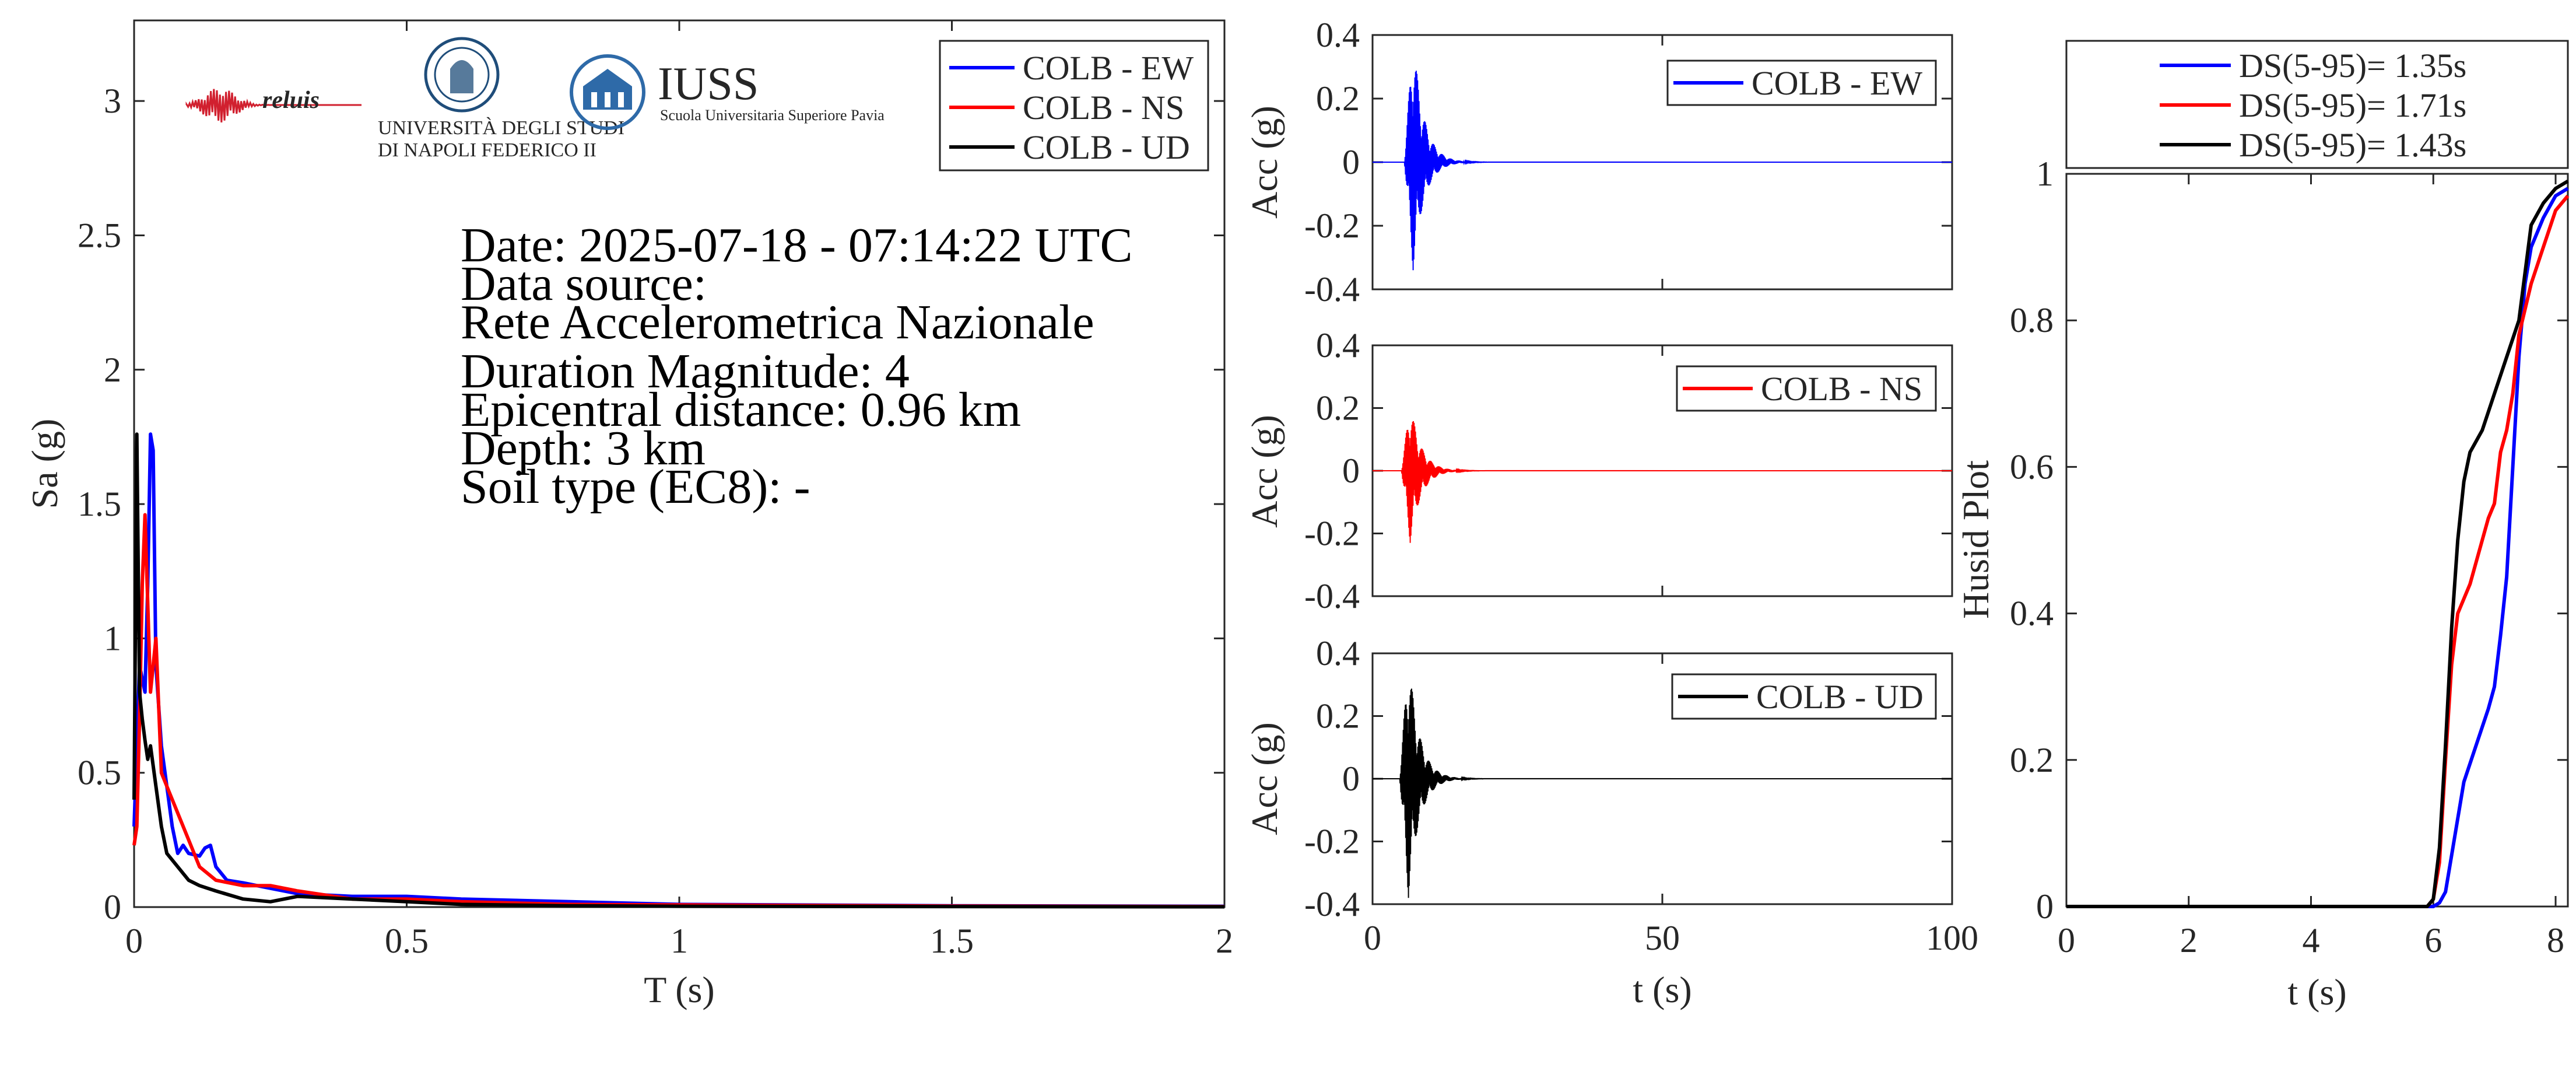 This screenshot has height=1085, width=2576. I want to click on acc-ud-xtick-label: 0, so click(1372, 938).